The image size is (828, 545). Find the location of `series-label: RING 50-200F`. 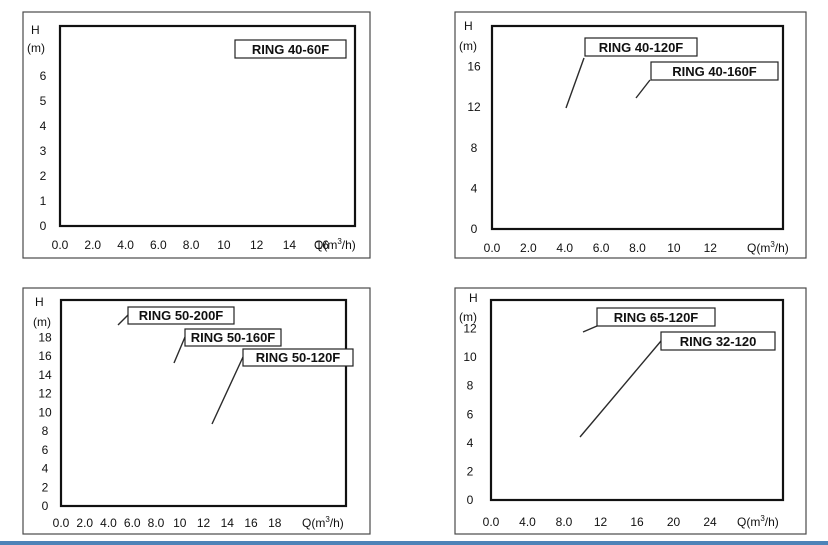

series-label: RING 50-200F is located at coordinates (181, 315).